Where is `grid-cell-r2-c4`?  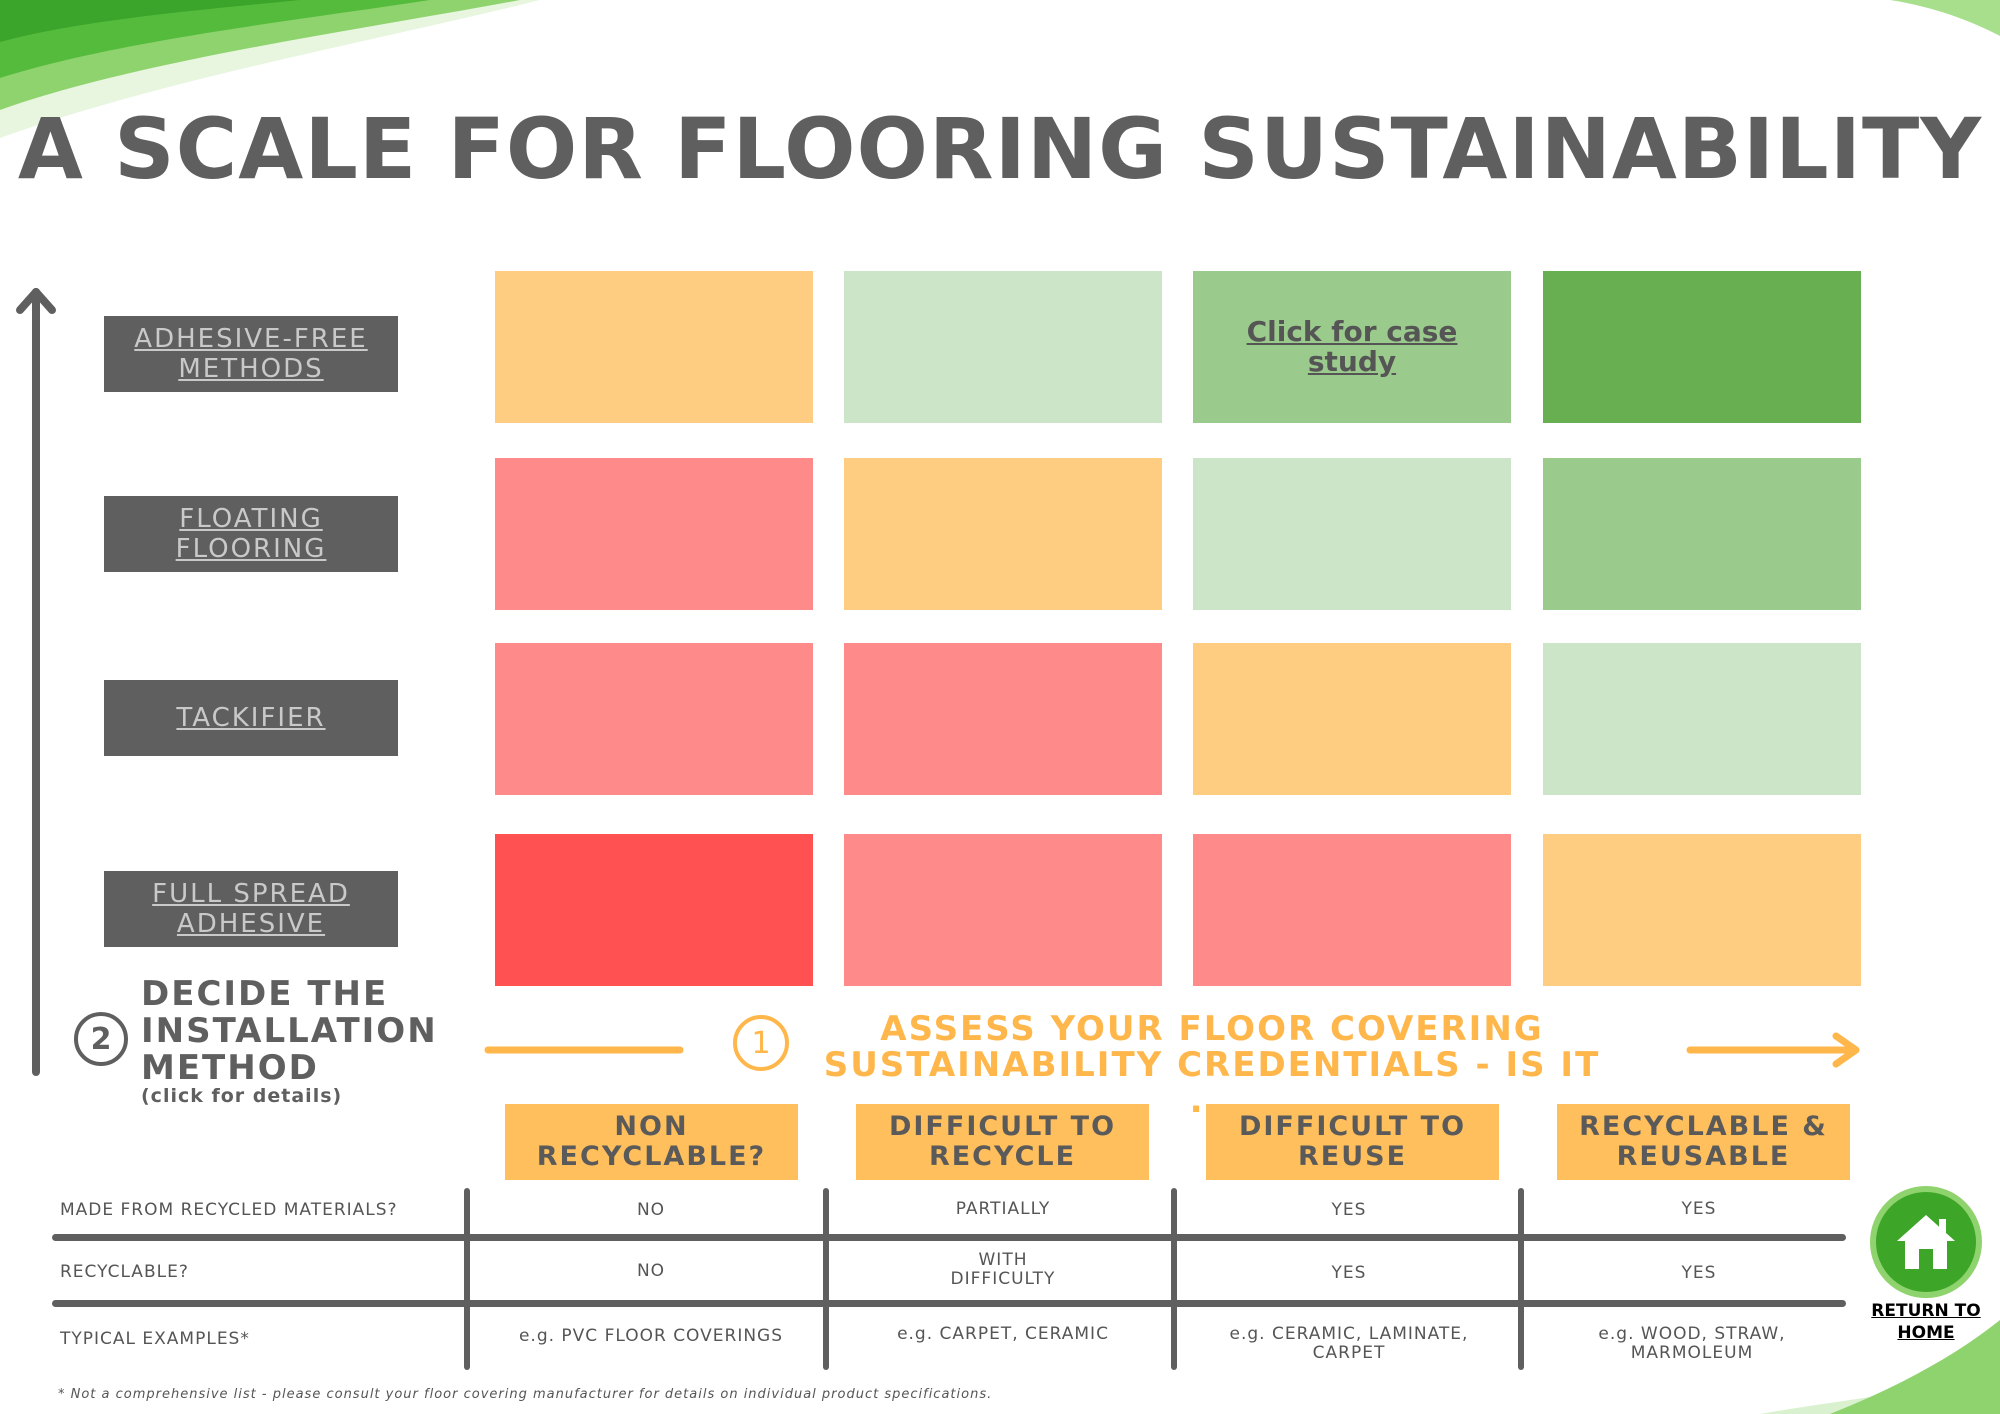
grid-cell-r2-c4 is located at coordinates (1702, 534).